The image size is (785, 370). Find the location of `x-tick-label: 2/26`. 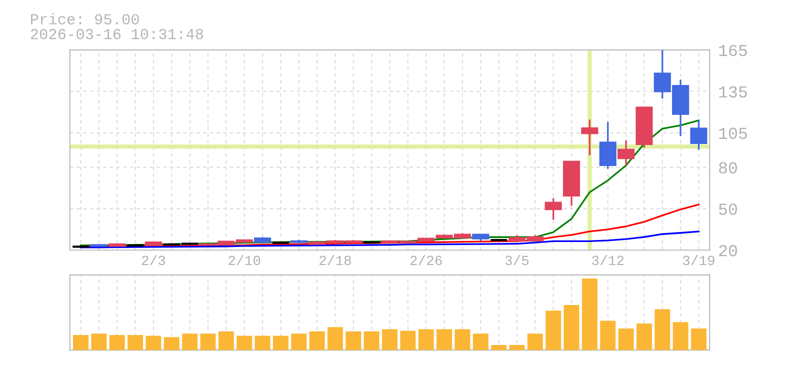

x-tick-label: 2/26 is located at coordinates (426, 260).